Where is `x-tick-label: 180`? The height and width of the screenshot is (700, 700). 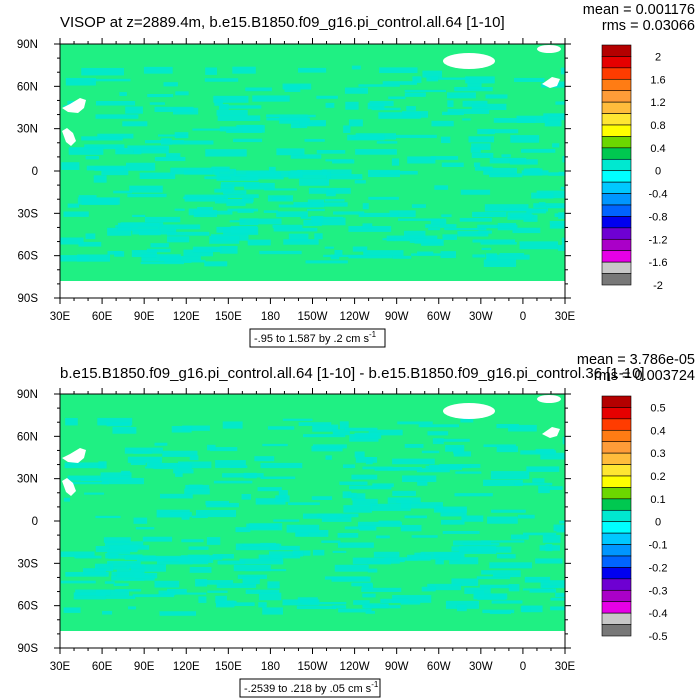 x-tick-label: 180 is located at coordinates (270, 317).